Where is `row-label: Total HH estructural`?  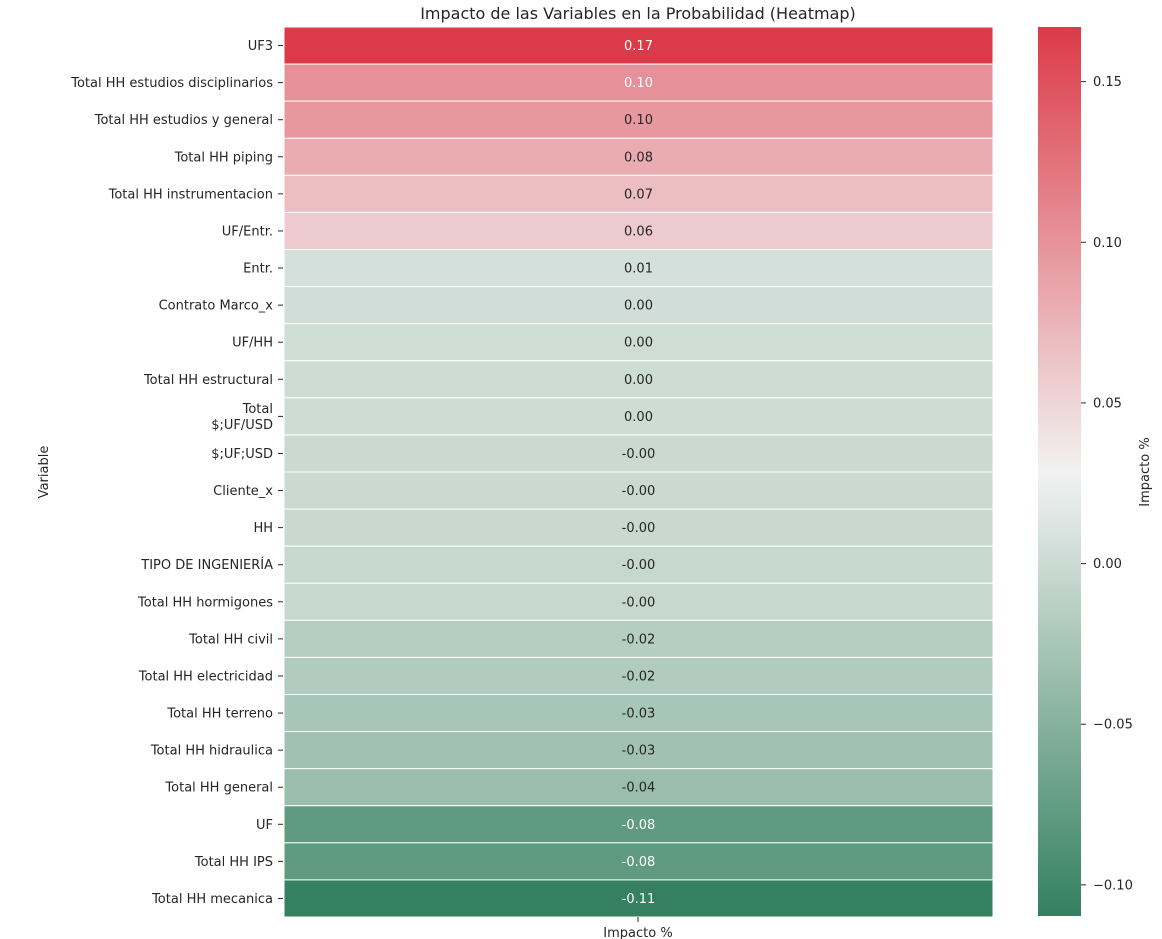 row-label: Total HH estructural is located at coordinates (208, 380).